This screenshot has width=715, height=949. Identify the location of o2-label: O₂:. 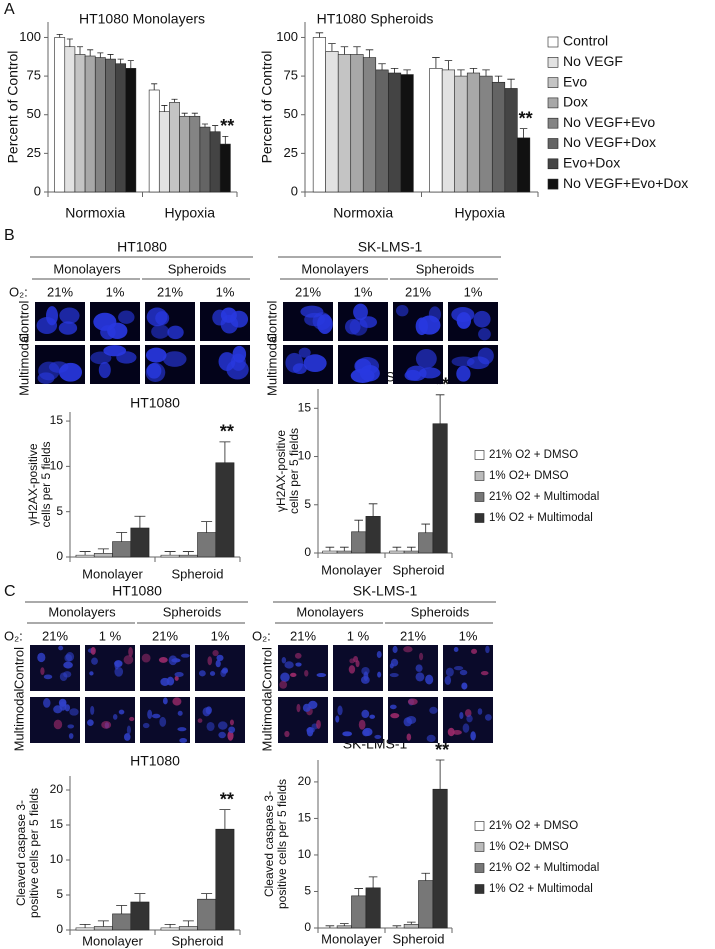
(18, 291).